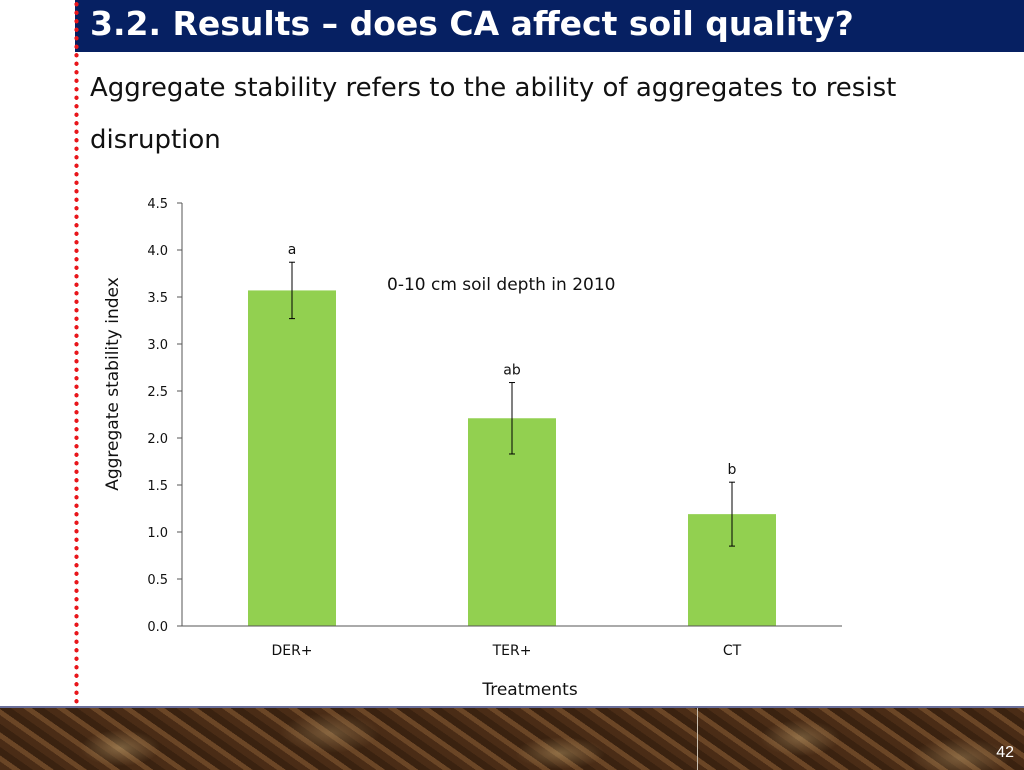 The width and height of the screenshot is (1024, 770). What do you see at coordinates (157, 627) in the screenshot?
I see `y-tick-label: 0.0` at bounding box center [157, 627].